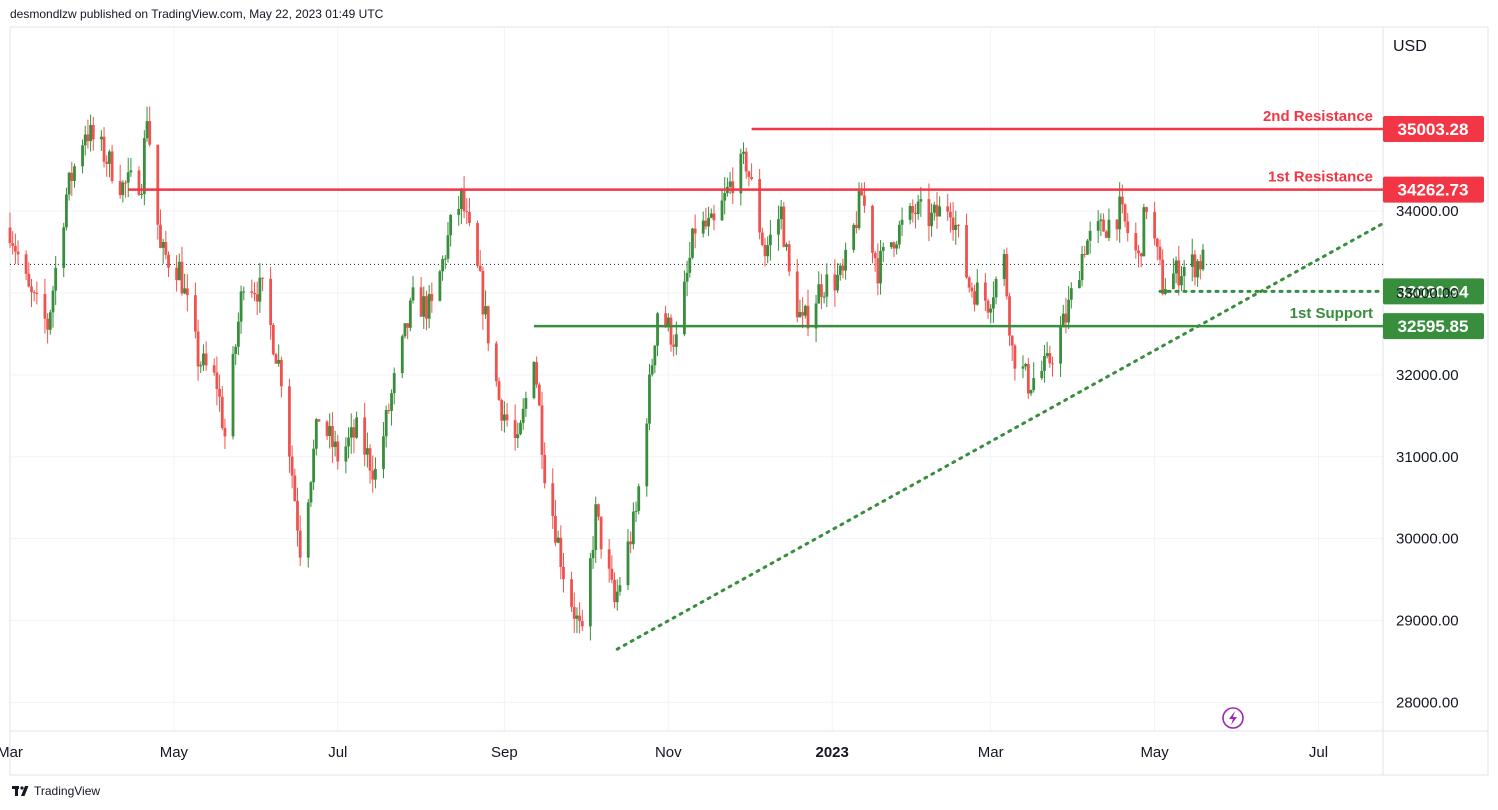 This screenshot has width=1498, height=810. I want to click on x-axis: Mar May Jul Sep Nov 2023 Mar May Jul, so click(664, 752).